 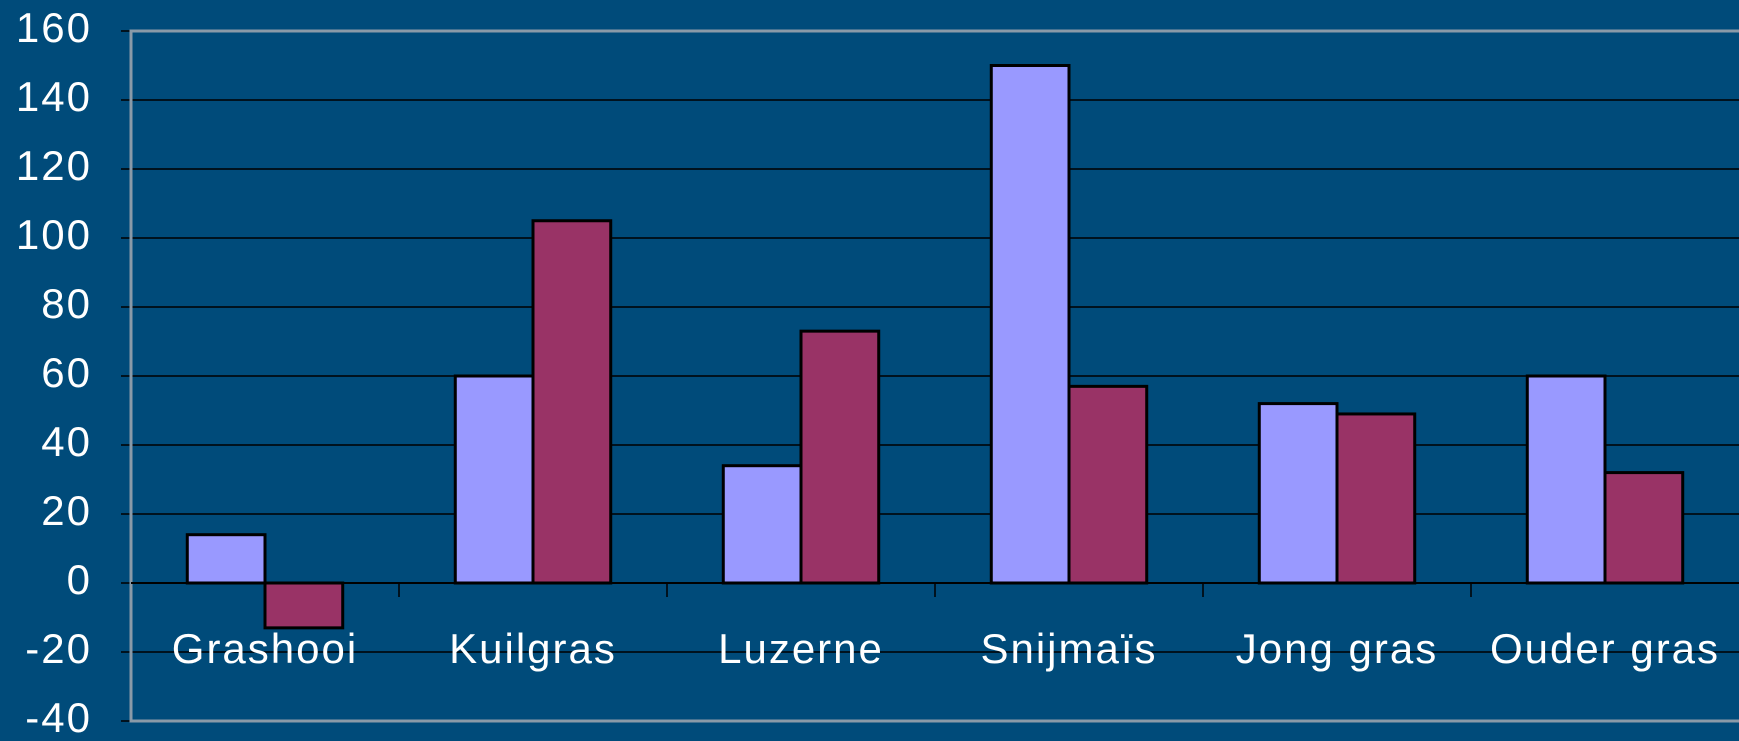 What do you see at coordinates (54, 234) in the screenshot?
I see `y-tick-label: 100` at bounding box center [54, 234].